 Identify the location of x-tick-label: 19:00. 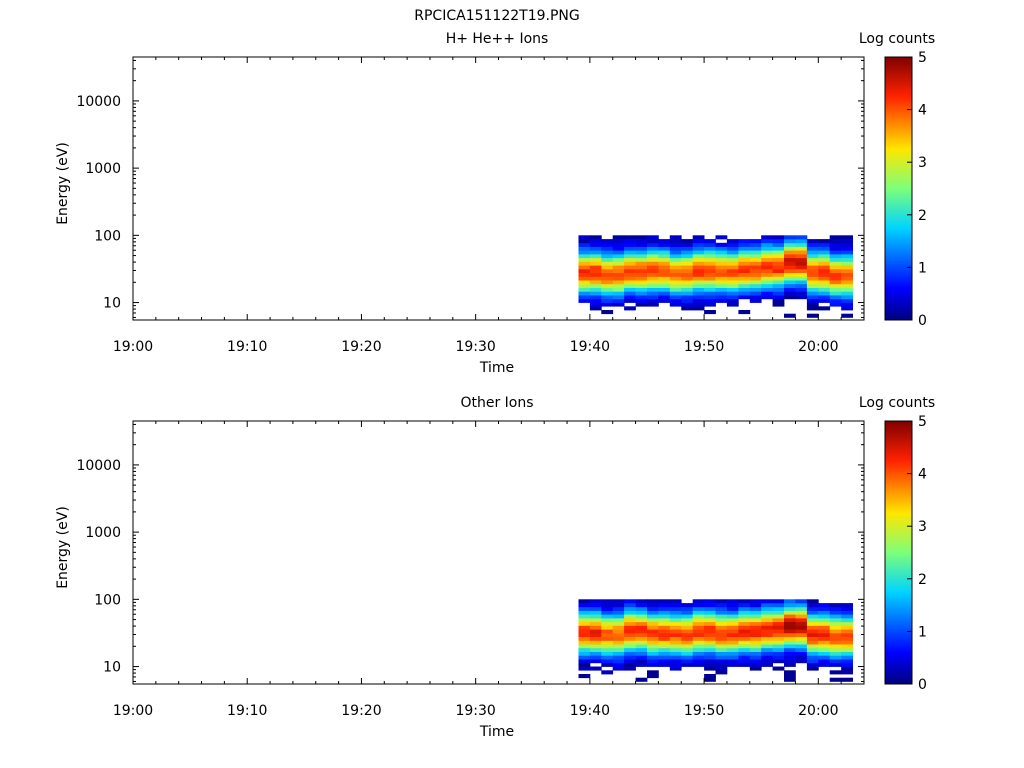
(133, 347).